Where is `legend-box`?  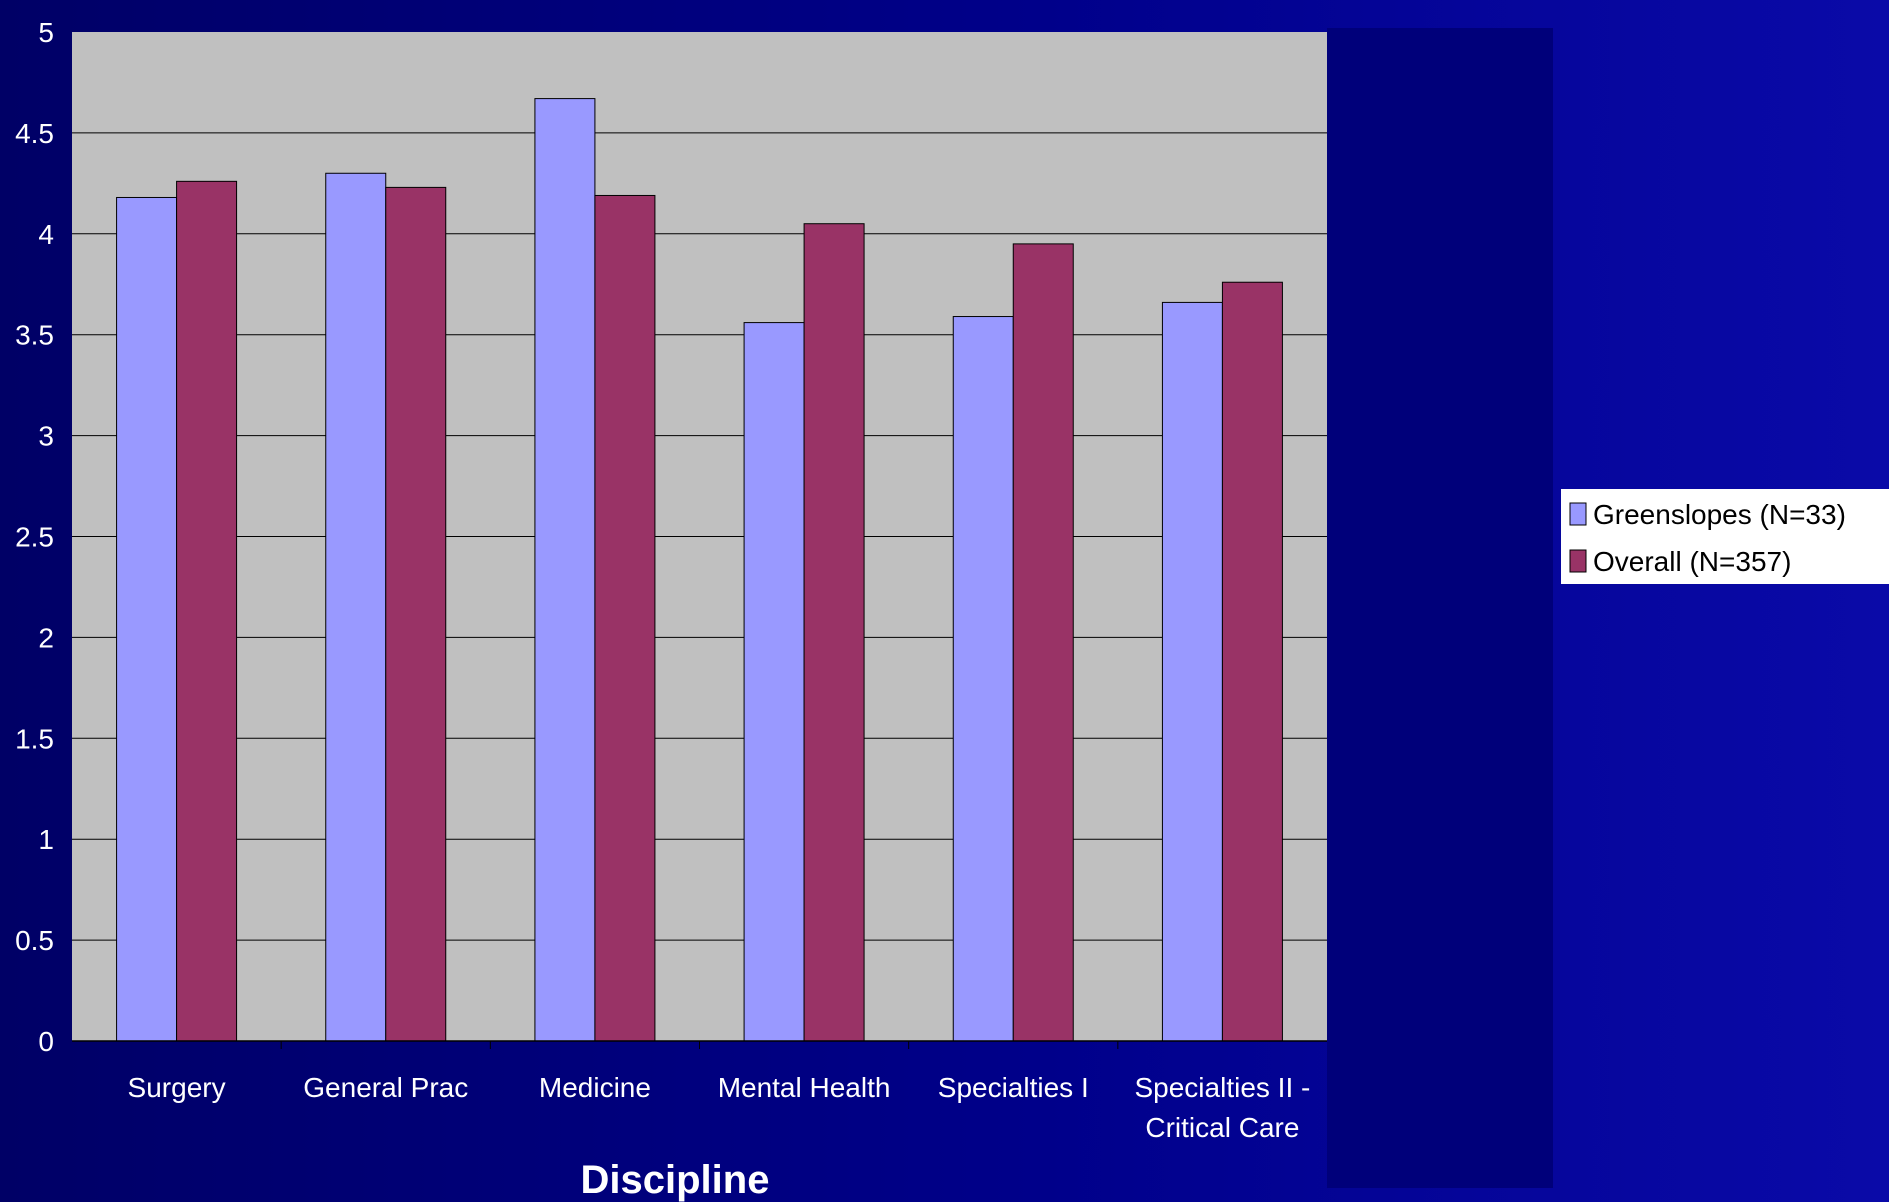 legend-box is located at coordinates (1725, 536).